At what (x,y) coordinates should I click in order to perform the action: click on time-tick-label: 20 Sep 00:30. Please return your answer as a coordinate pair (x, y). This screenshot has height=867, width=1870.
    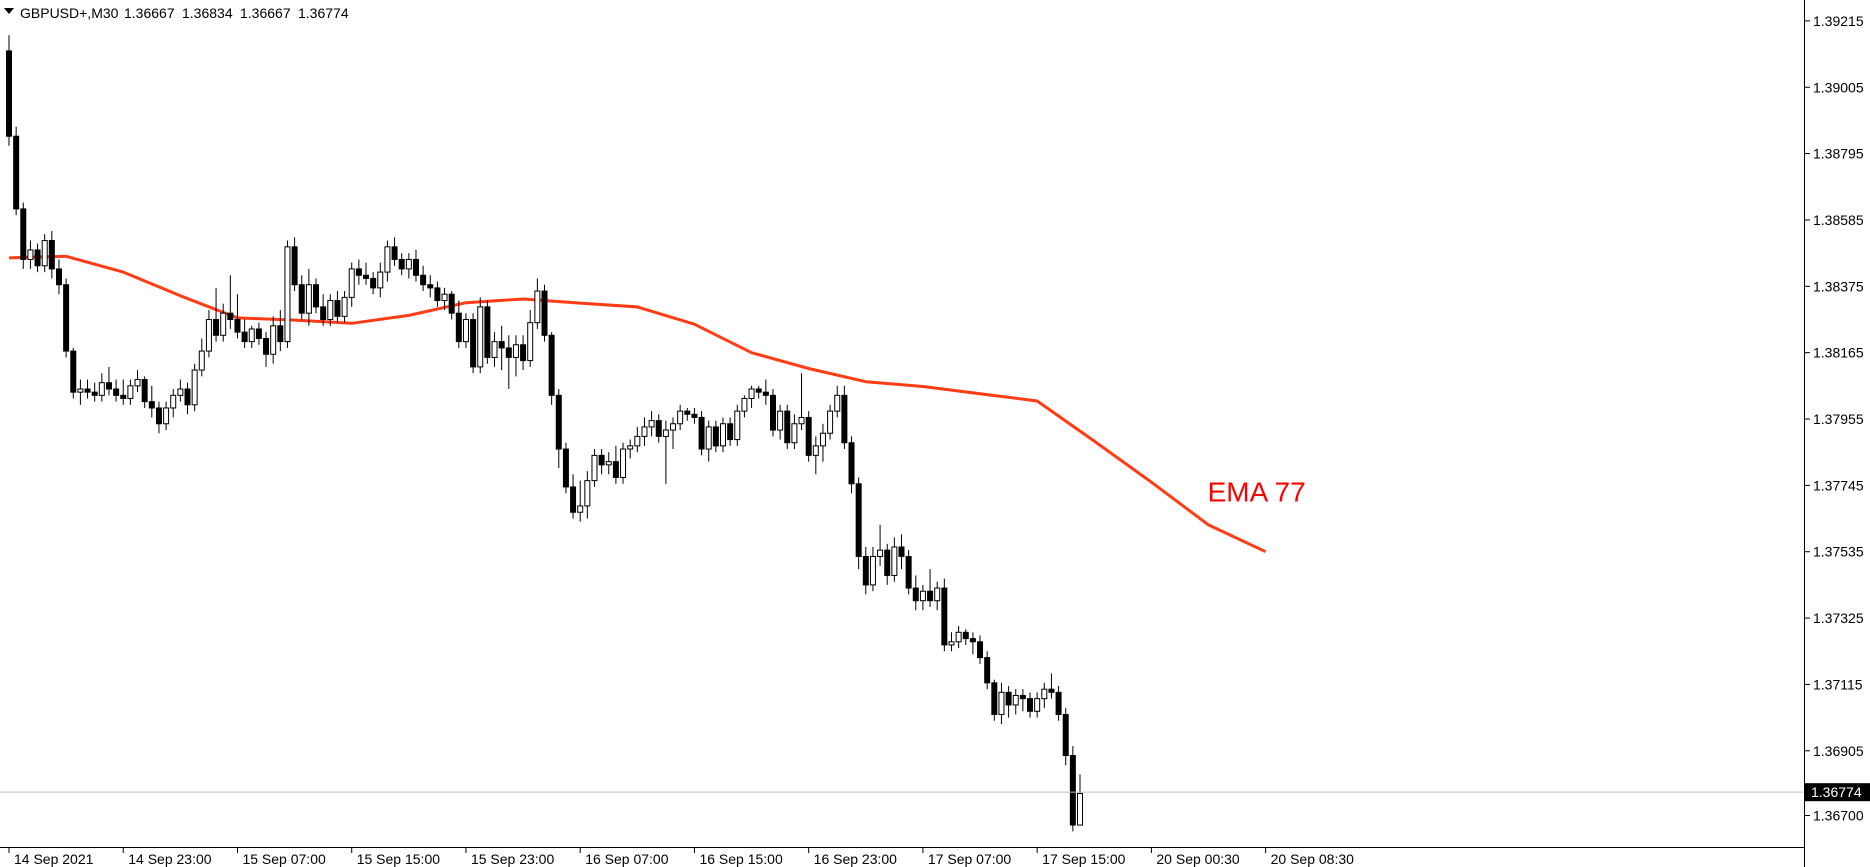
    Looking at the image, I should click on (1198, 859).